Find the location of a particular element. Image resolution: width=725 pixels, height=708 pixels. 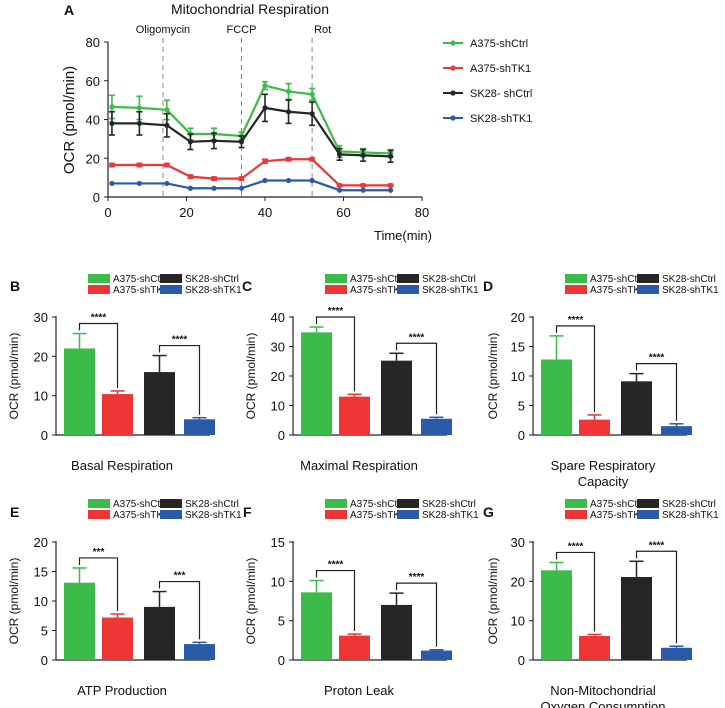

x-axis-label-line2: Oxygen Consumption is located at coordinates (602, 703).